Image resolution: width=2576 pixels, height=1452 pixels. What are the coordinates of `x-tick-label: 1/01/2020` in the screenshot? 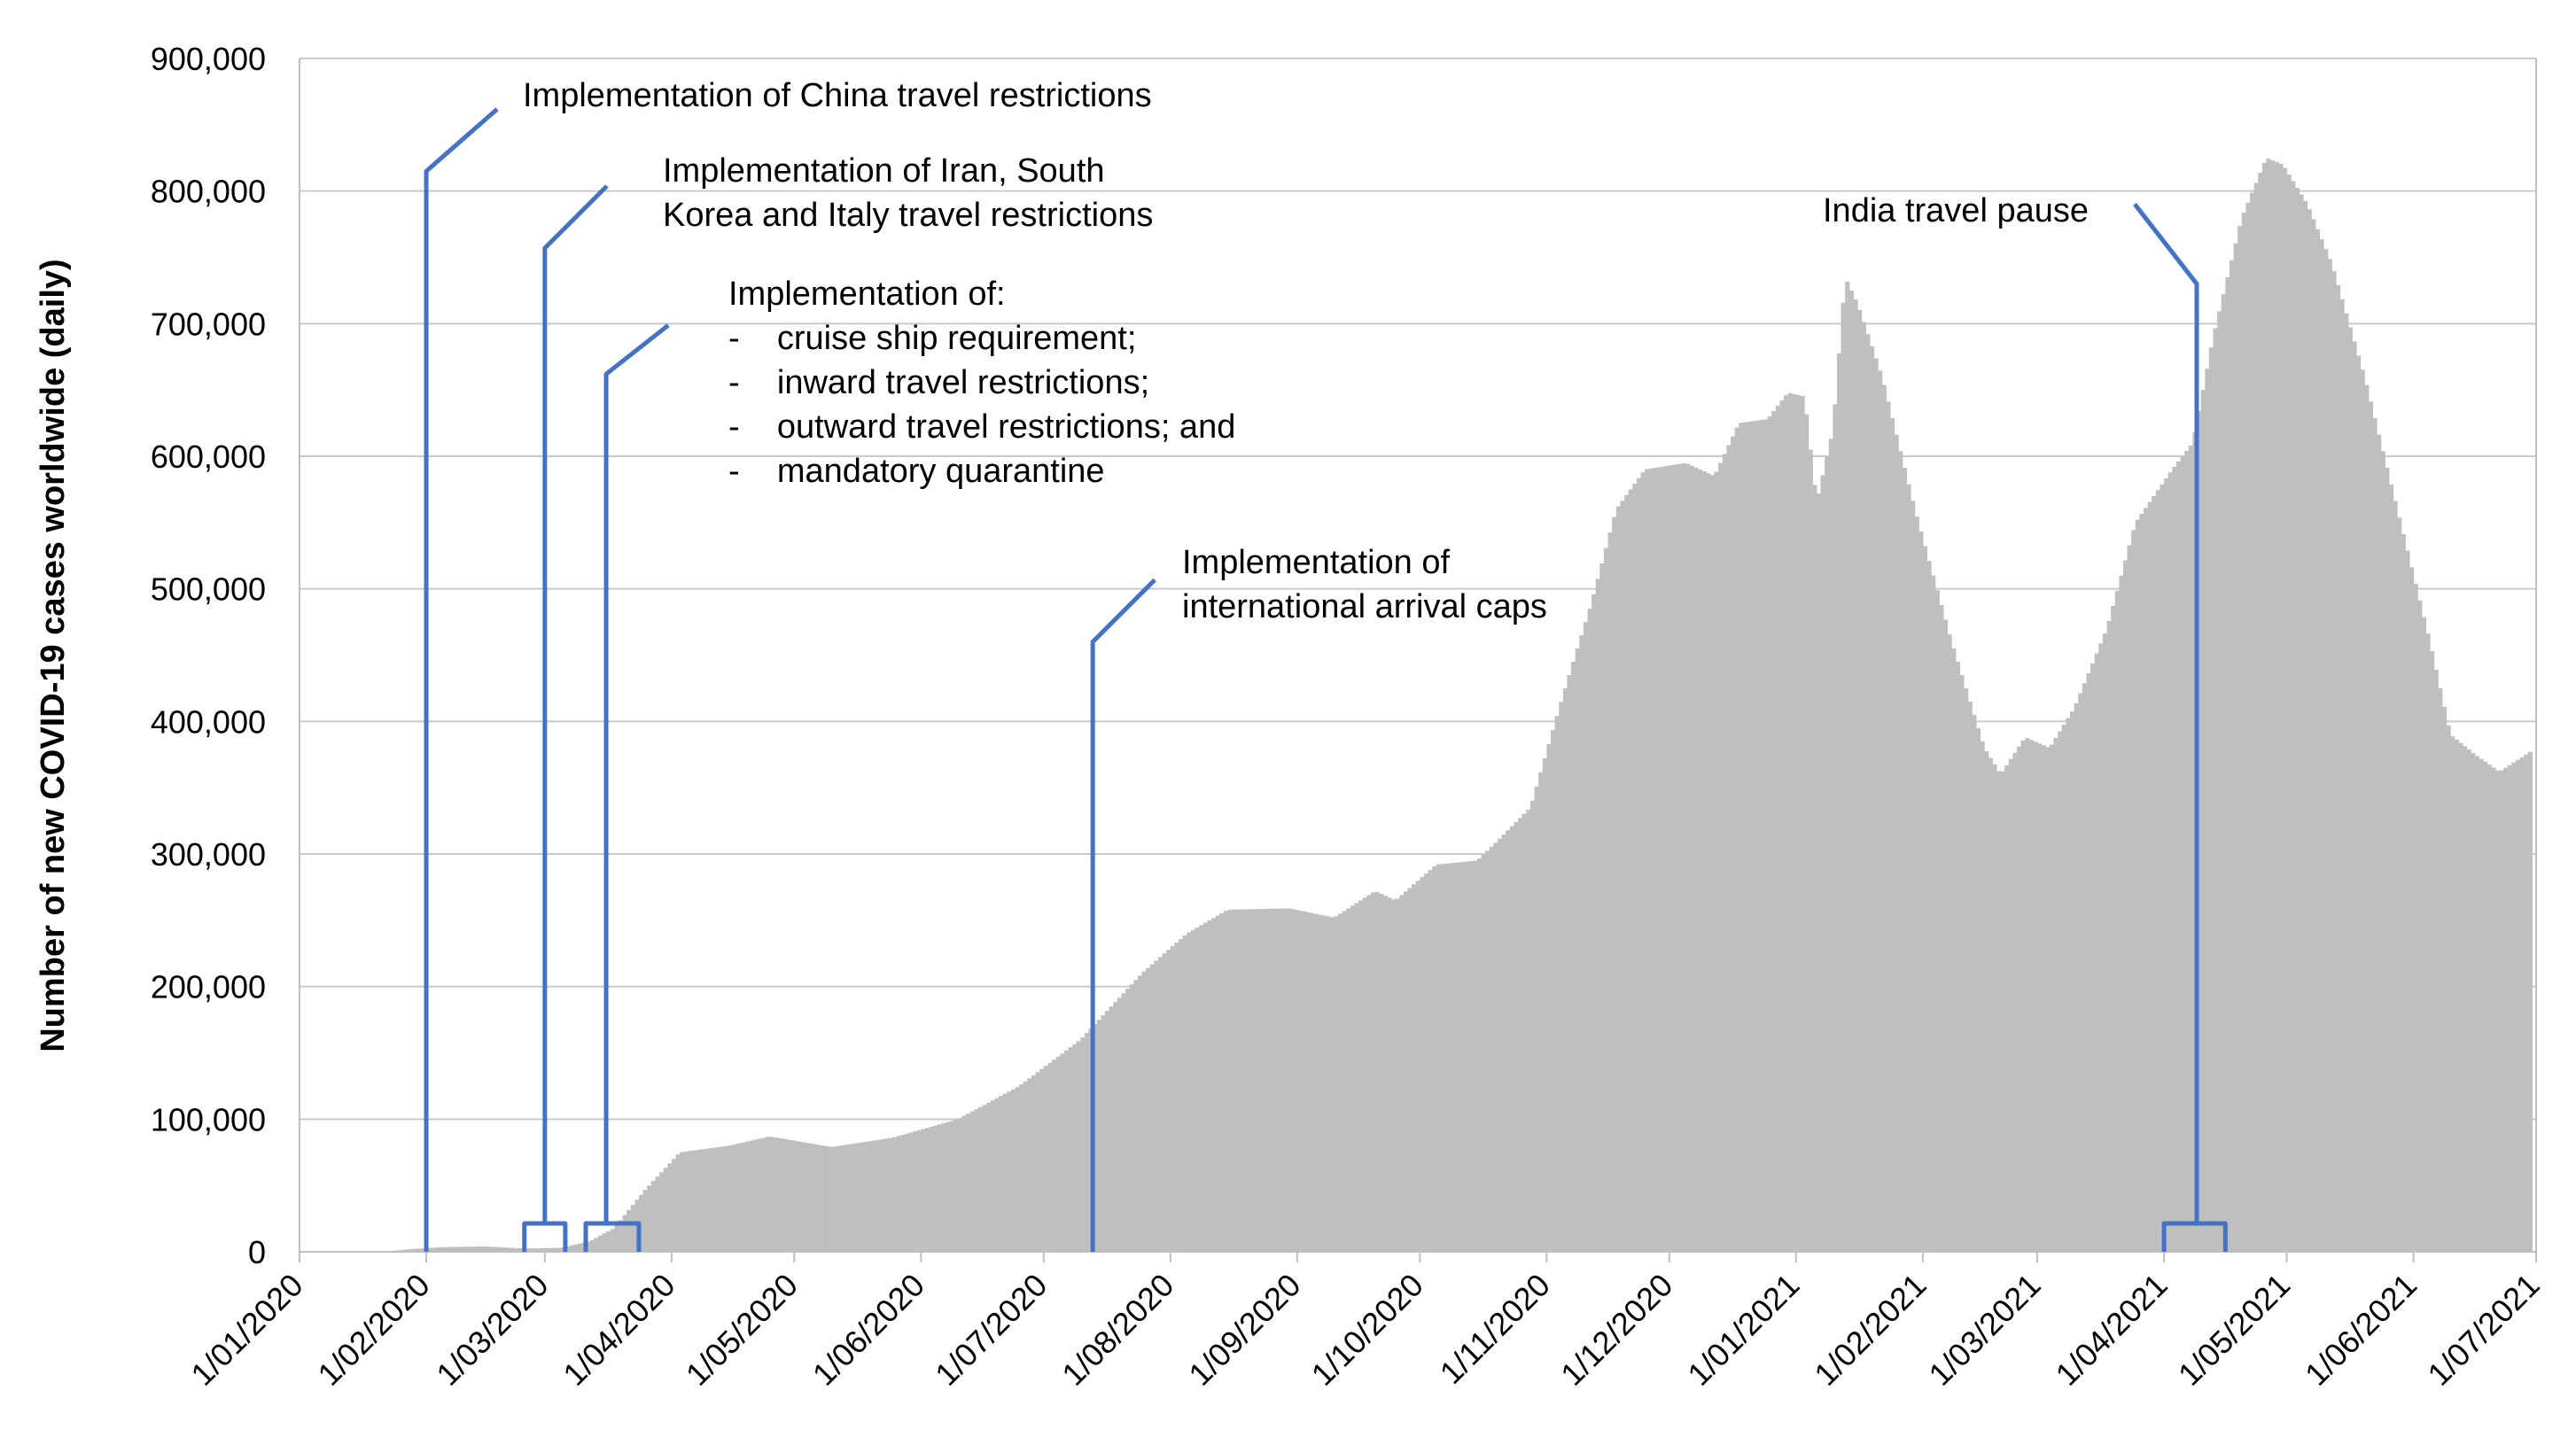 It's located at (246, 1330).